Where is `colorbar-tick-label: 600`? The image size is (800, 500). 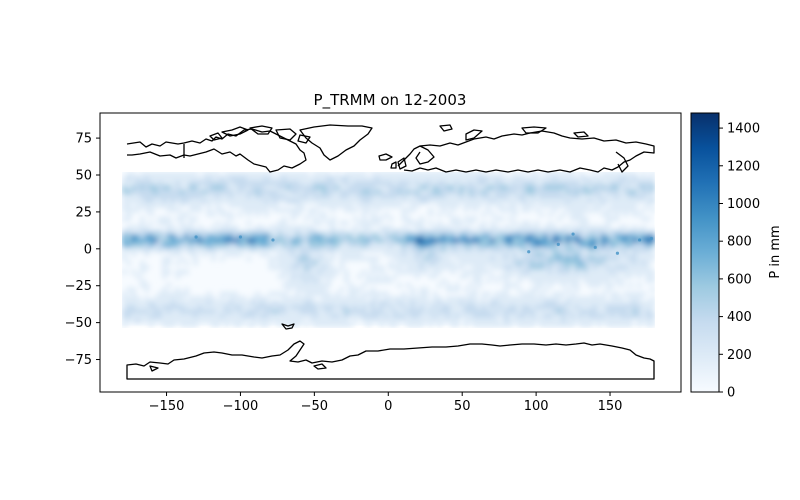 colorbar-tick-label: 600 is located at coordinates (739, 279).